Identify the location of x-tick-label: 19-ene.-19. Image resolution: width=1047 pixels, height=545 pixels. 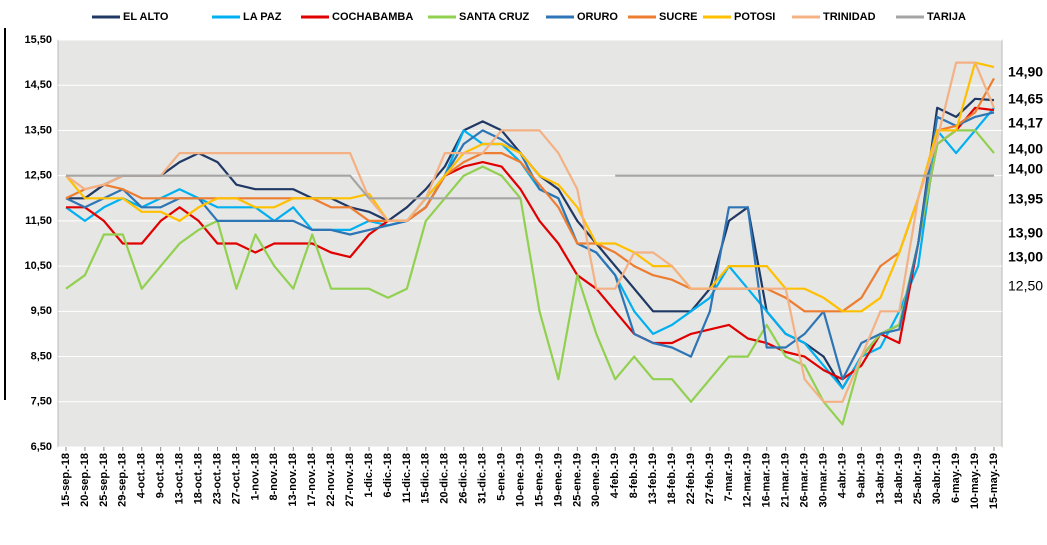
(558, 480).